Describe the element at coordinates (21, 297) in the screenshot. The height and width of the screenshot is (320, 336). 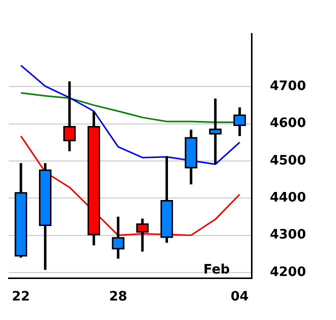
I see `x-tick-label: 22` at that location.